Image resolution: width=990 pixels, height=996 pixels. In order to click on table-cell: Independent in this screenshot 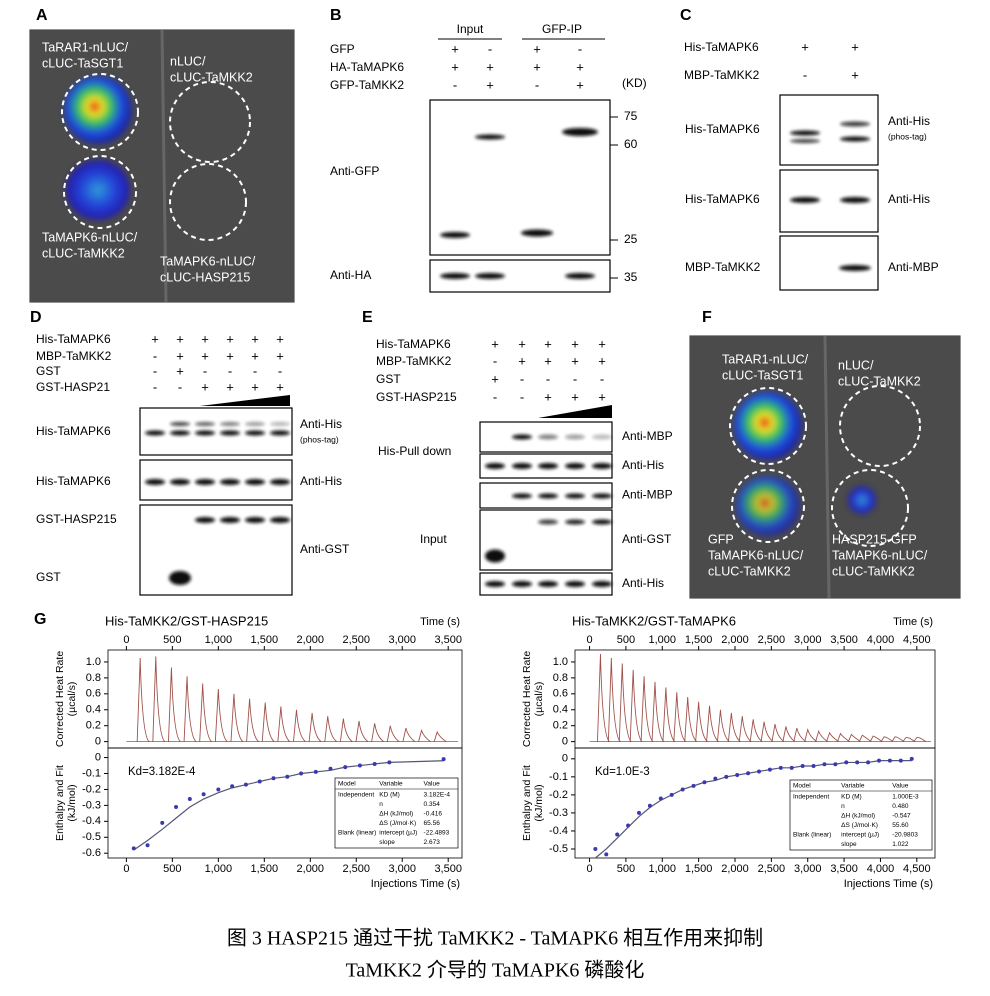, I will do `click(811, 797)`.